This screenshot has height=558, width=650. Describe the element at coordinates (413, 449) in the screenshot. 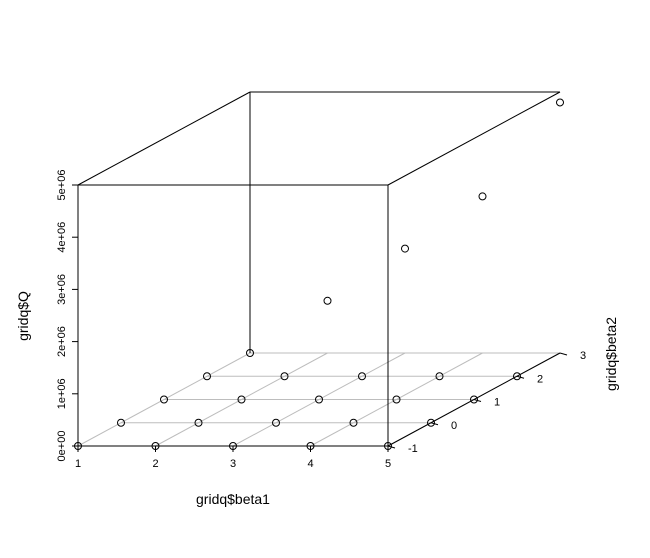

I see `y-tick-label: -1` at that location.